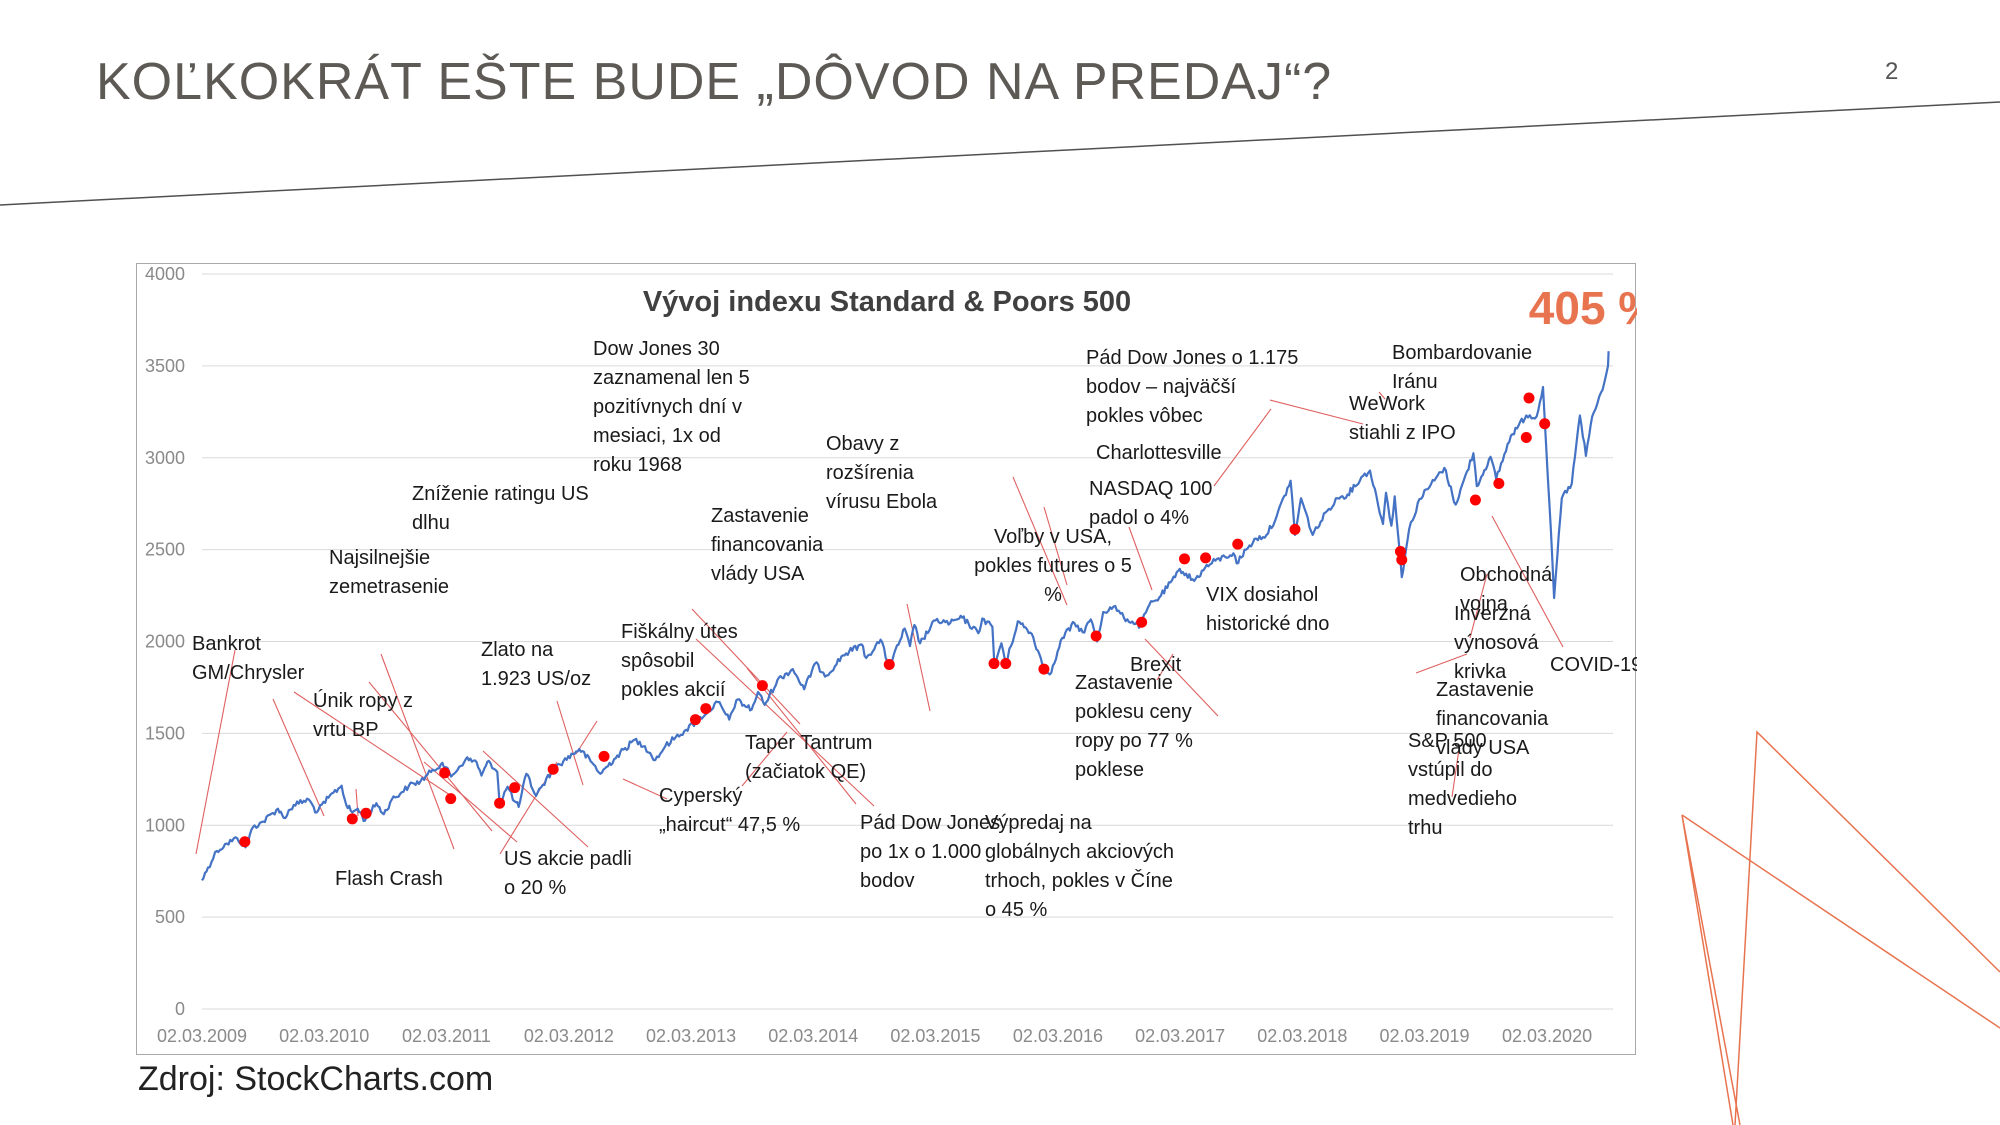 This screenshot has height=1125, width=2000. What do you see at coordinates (679, 661) in the screenshot?
I see `annotation-label: Fiškálny útes spôsobil pokles akcií` at bounding box center [679, 661].